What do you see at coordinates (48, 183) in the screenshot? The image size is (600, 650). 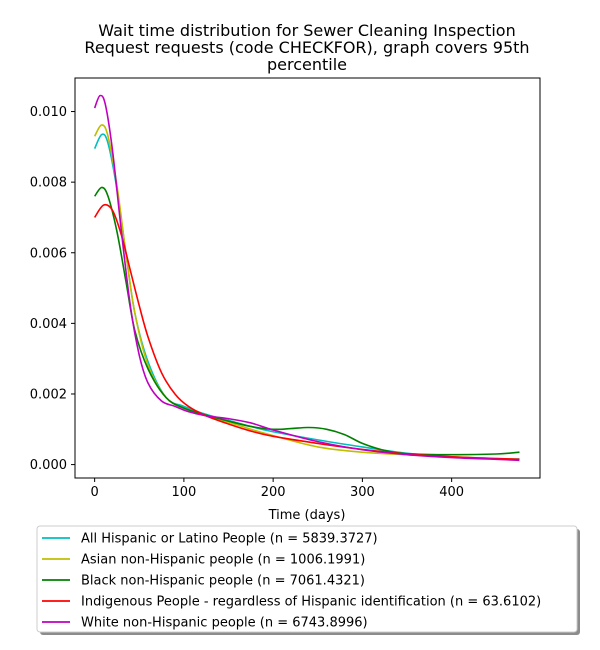 I see `y-tick-label: 0.008` at bounding box center [48, 183].